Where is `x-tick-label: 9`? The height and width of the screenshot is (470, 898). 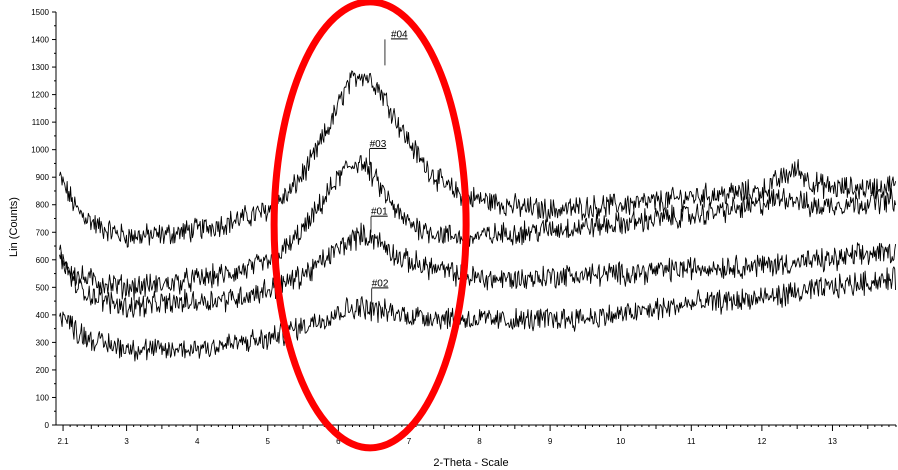
x-tick-label: 9 is located at coordinates (550, 441).